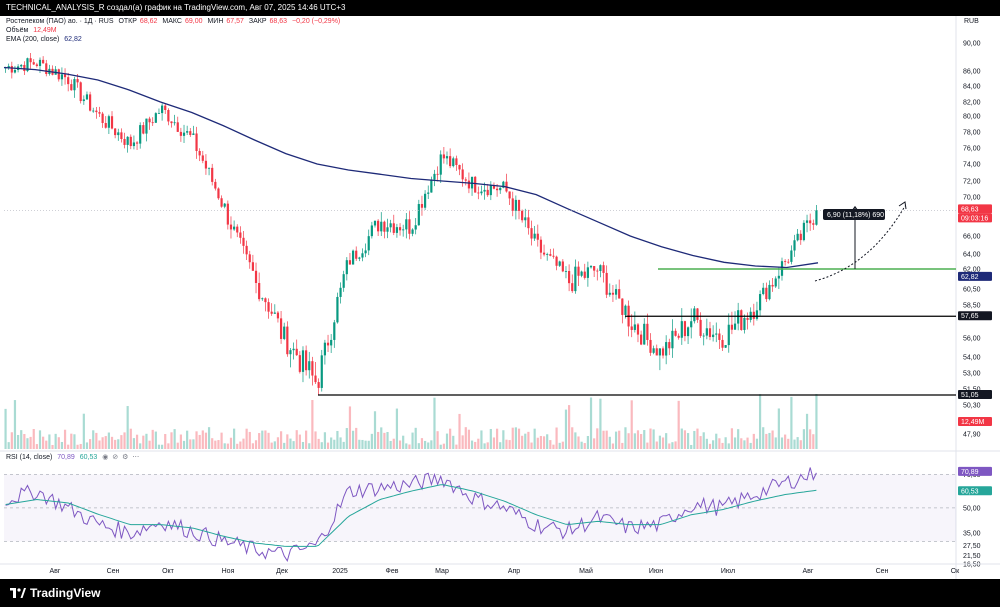  Describe the element at coordinates (586, 571) in the screenshot. I see `time-tick-label: Май` at that location.